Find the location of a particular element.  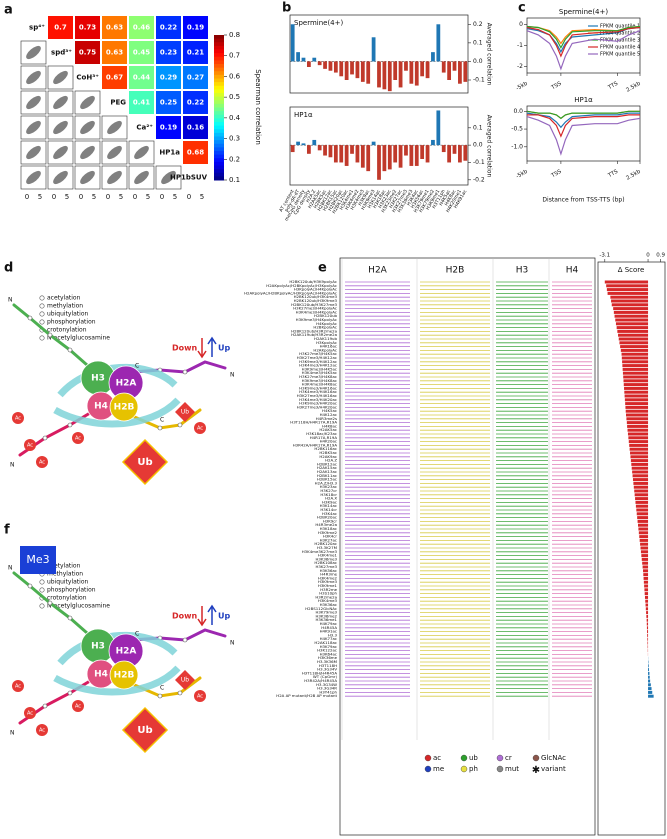

row-label: H3K79ac is located at coordinates (328, 646).